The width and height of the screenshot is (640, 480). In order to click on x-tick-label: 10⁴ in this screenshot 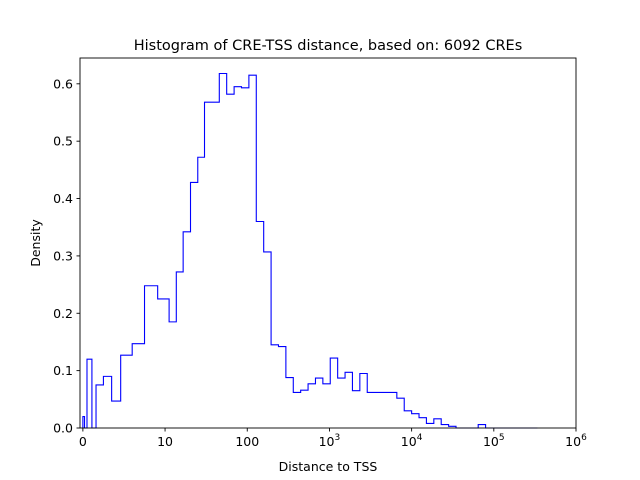, I will do `click(412, 441)`.